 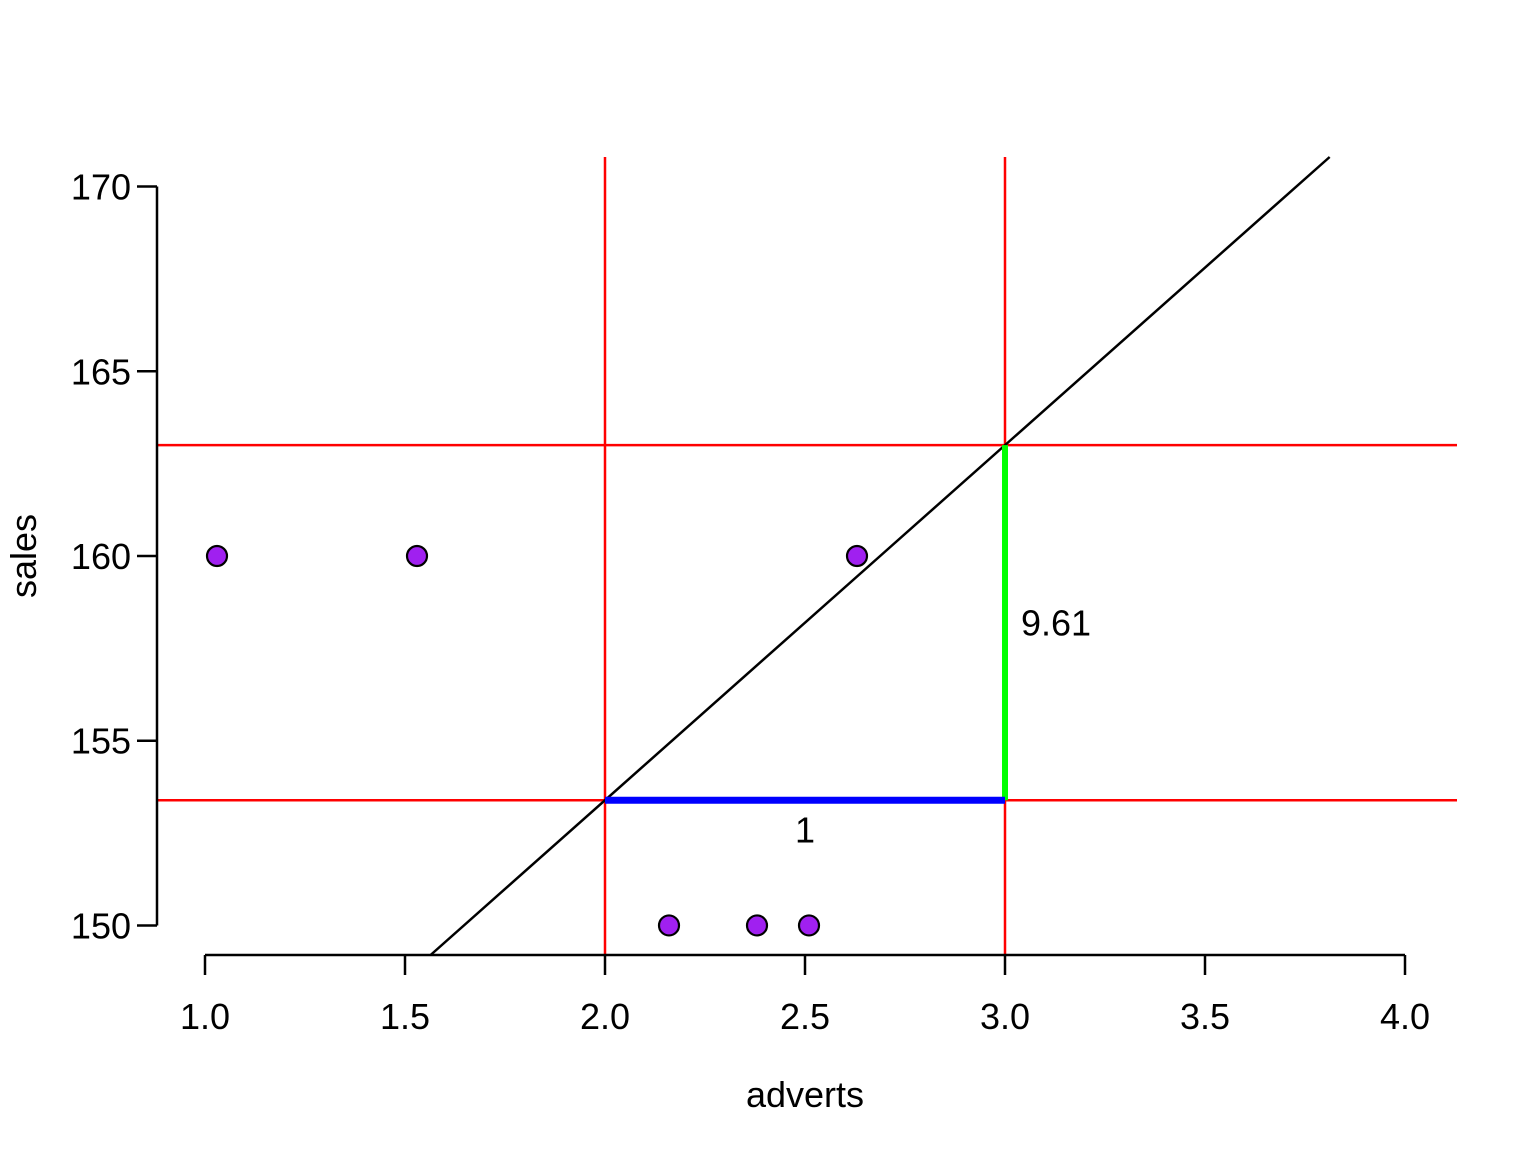 I want to click on y-tick-label: 155, so click(x=101, y=741).